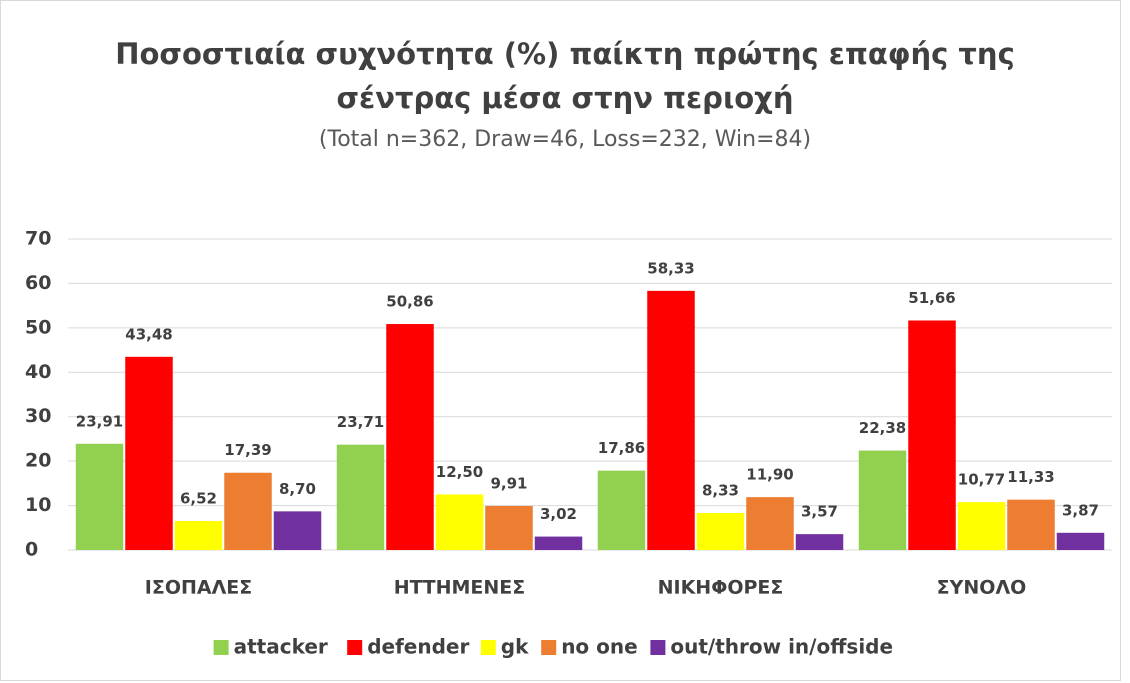 This screenshot has height=683, width=1130. What do you see at coordinates (721, 588) in the screenshot?
I see `x-tick-label: ΝΙΚΗΦΟΡΕΣ` at bounding box center [721, 588].